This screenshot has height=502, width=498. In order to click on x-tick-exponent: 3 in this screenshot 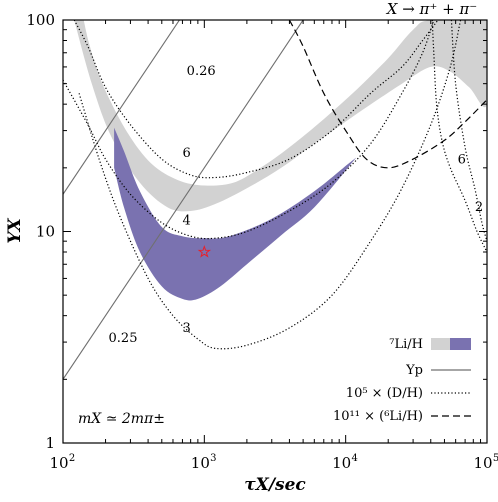, I will do `click(213, 458)`.